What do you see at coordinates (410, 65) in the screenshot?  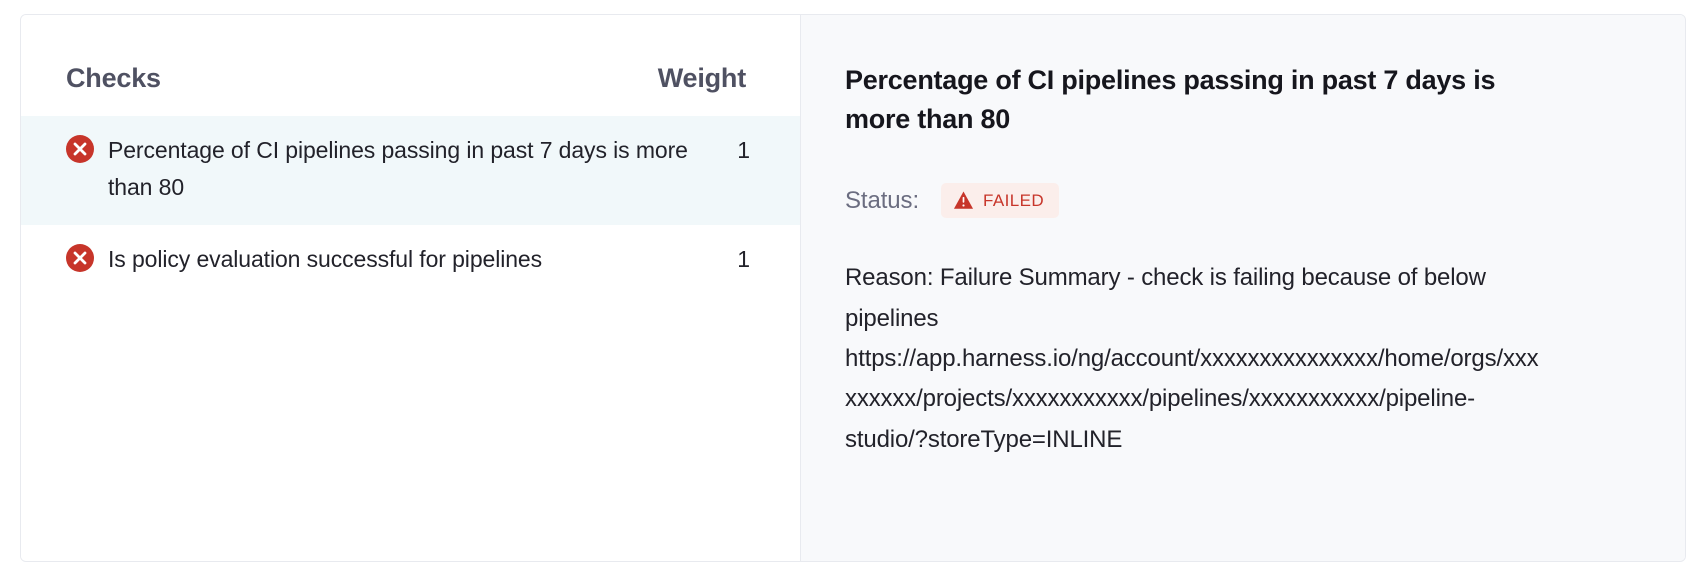 I see `checks-table-header: Checks Weight` at bounding box center [410, 65].